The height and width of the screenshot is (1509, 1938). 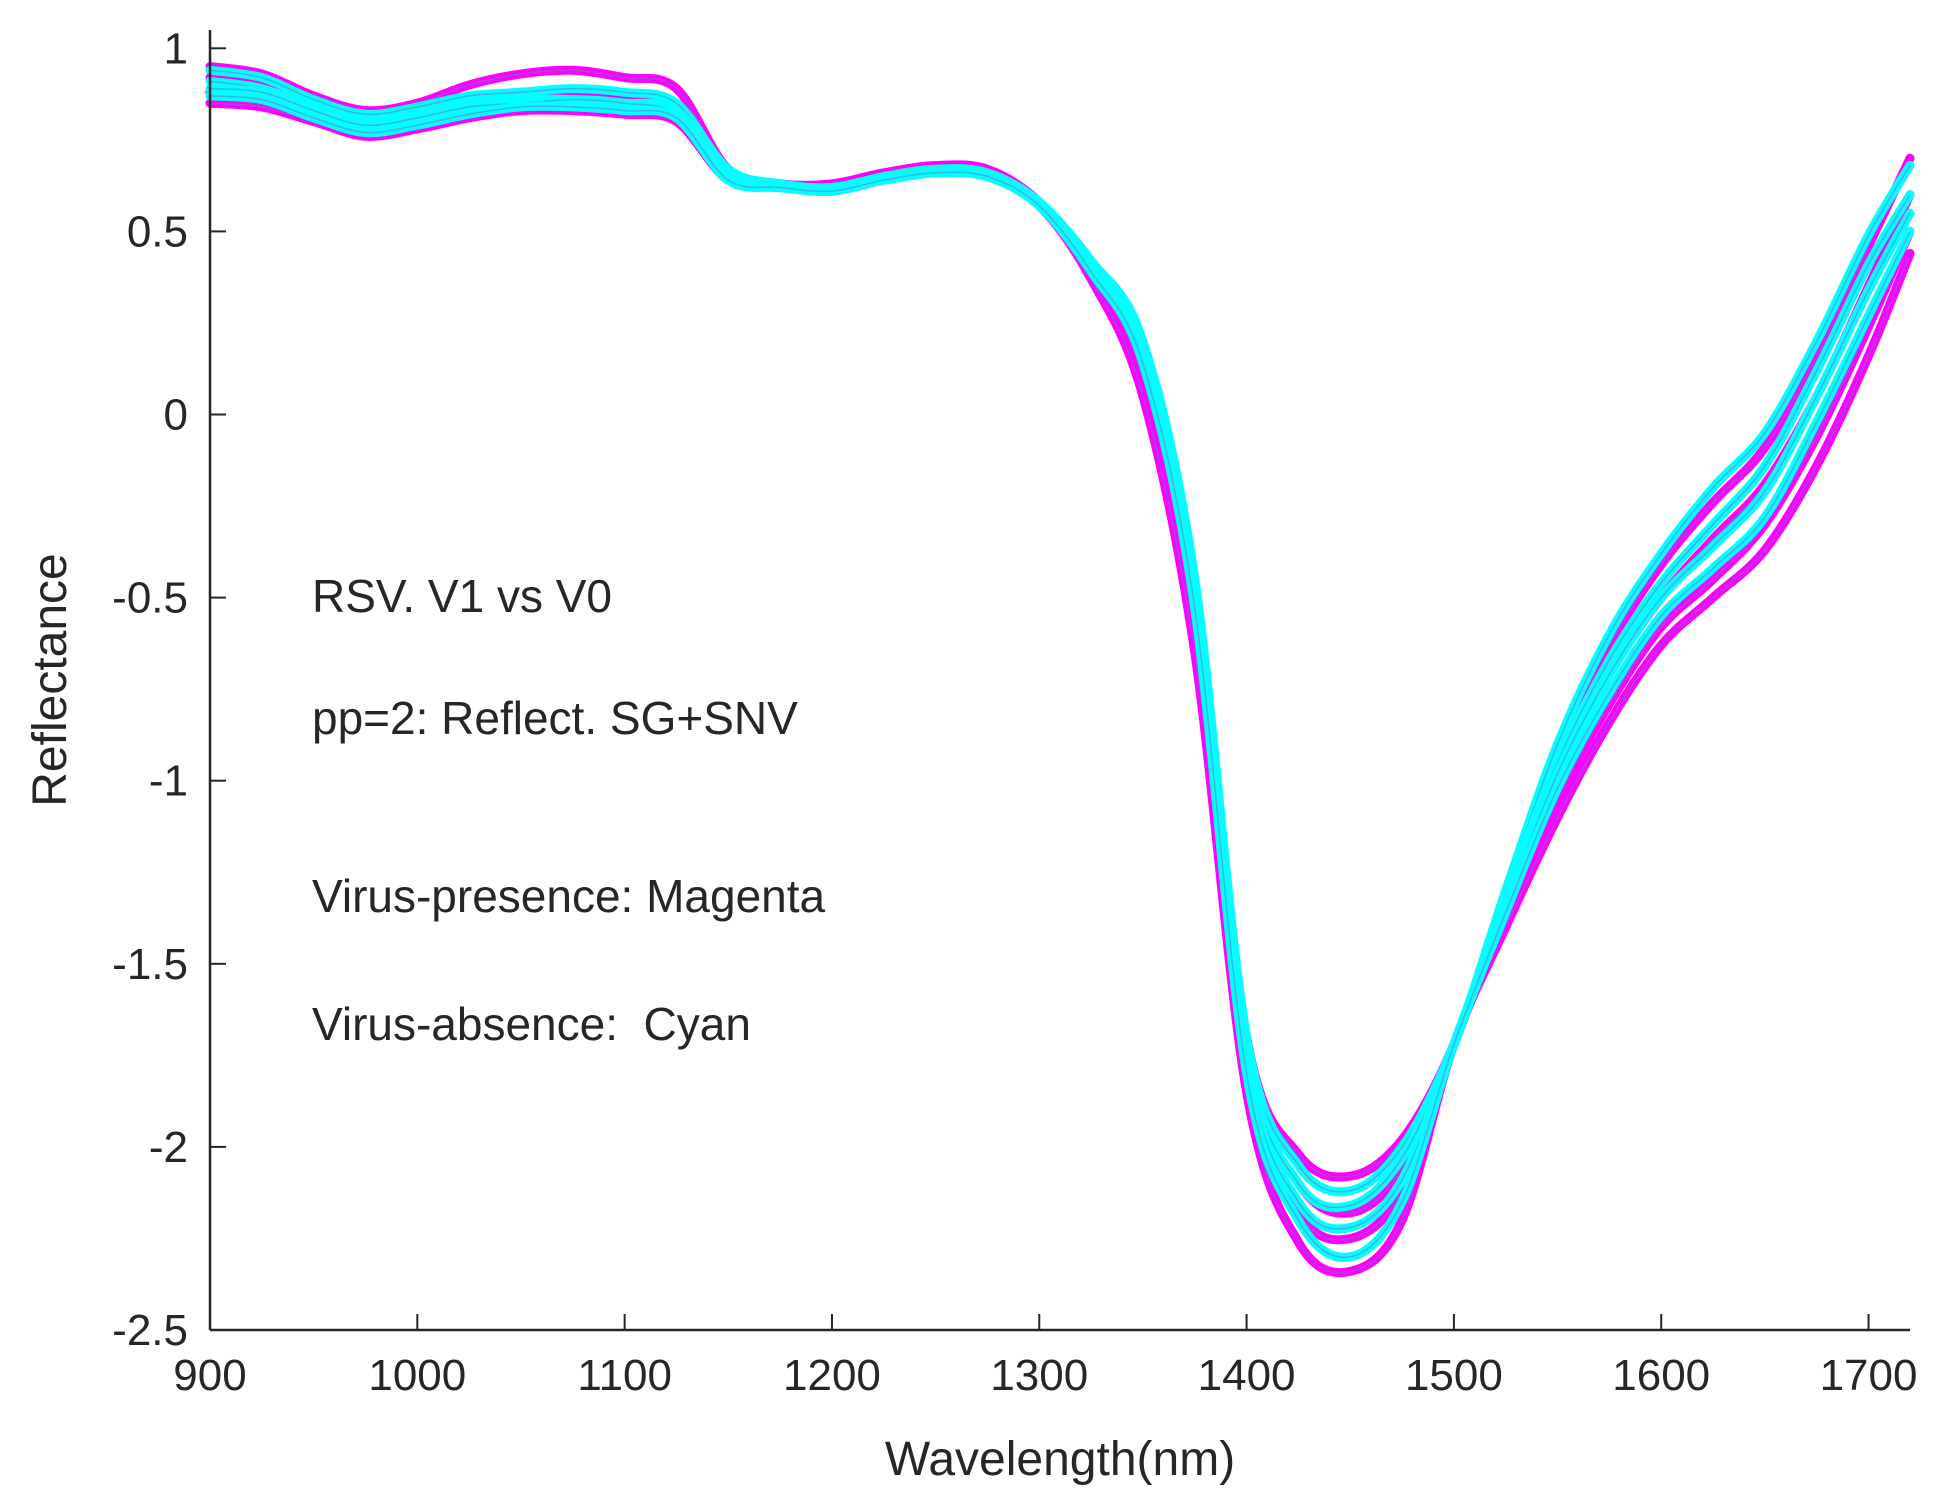 What do you see at coordinates (1060, 1459) in the screenshot?
I see `x-axis-title: Wavelength(nm)` at bounding box center [1060, 1459].